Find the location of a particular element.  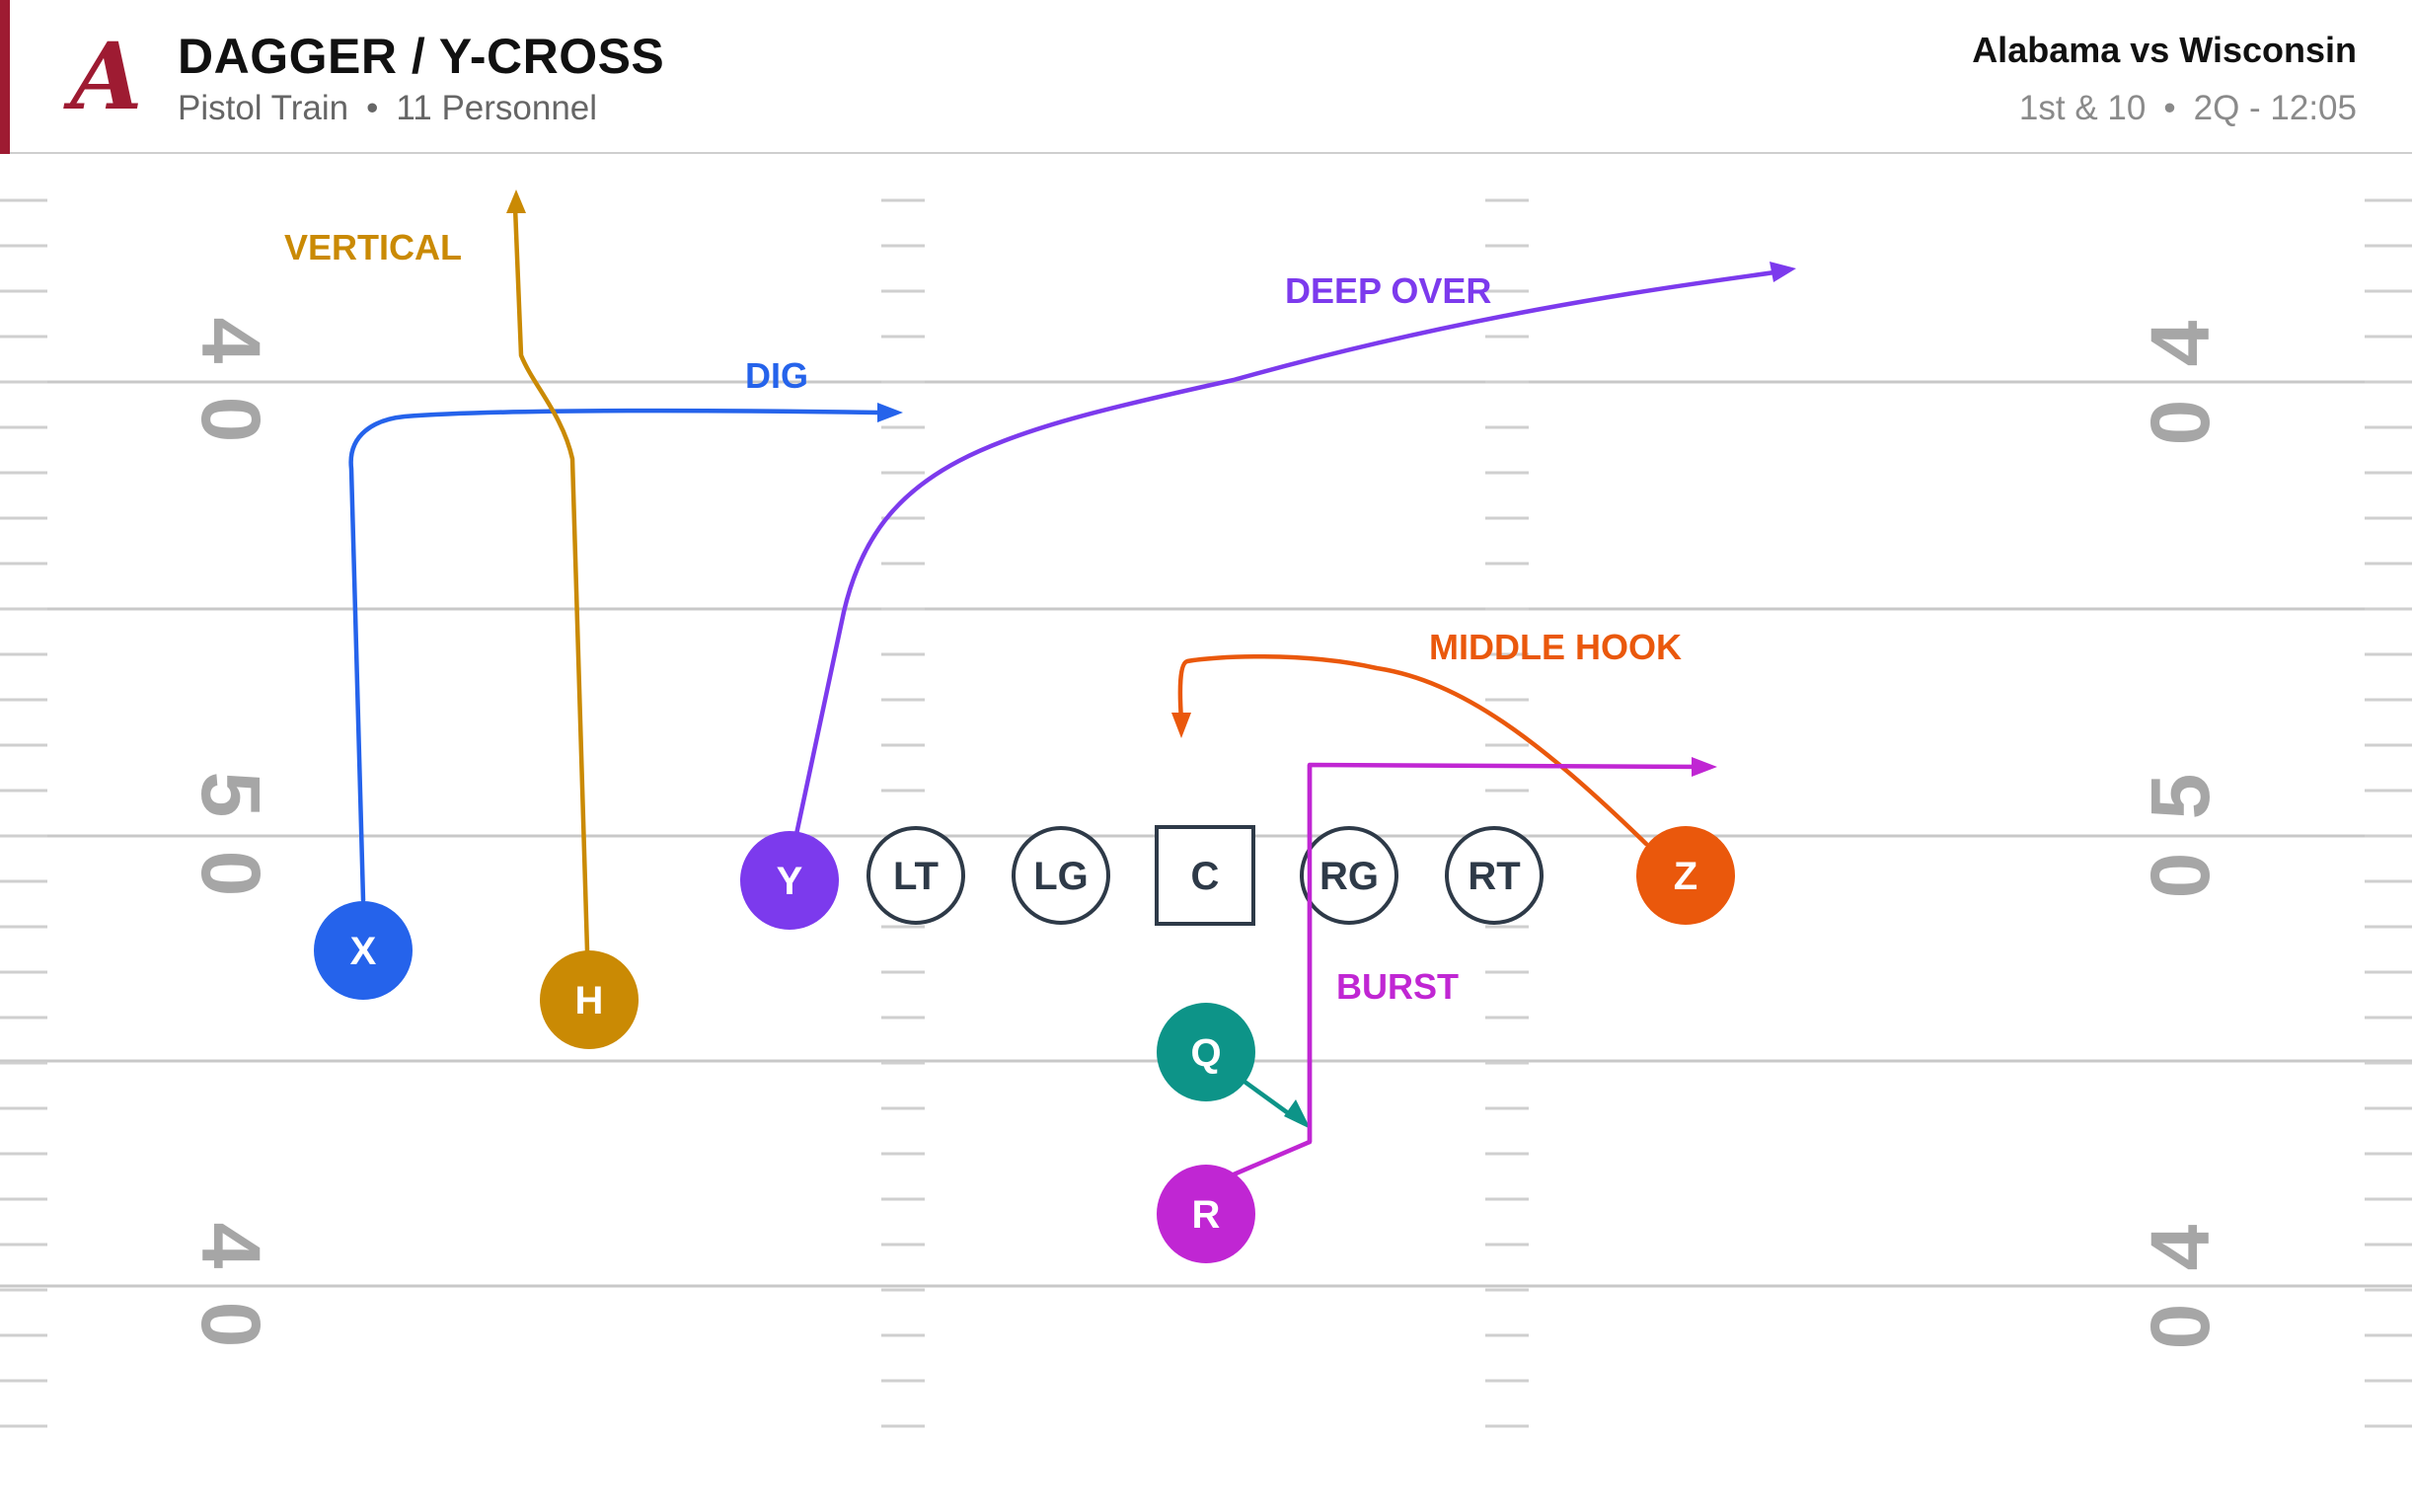

down-distance: 1st & 10 is located at coordinates (2082, 108).